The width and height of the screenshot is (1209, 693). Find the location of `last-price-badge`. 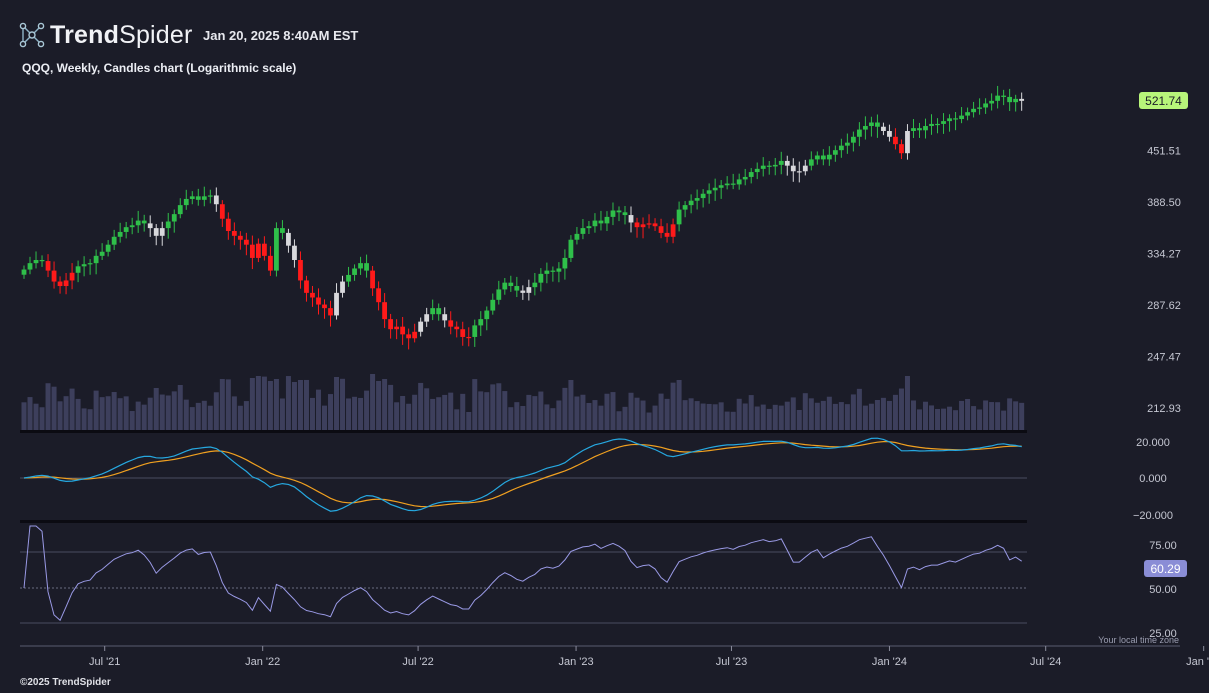

last-price-badge is located at coordinates (1163, 101).